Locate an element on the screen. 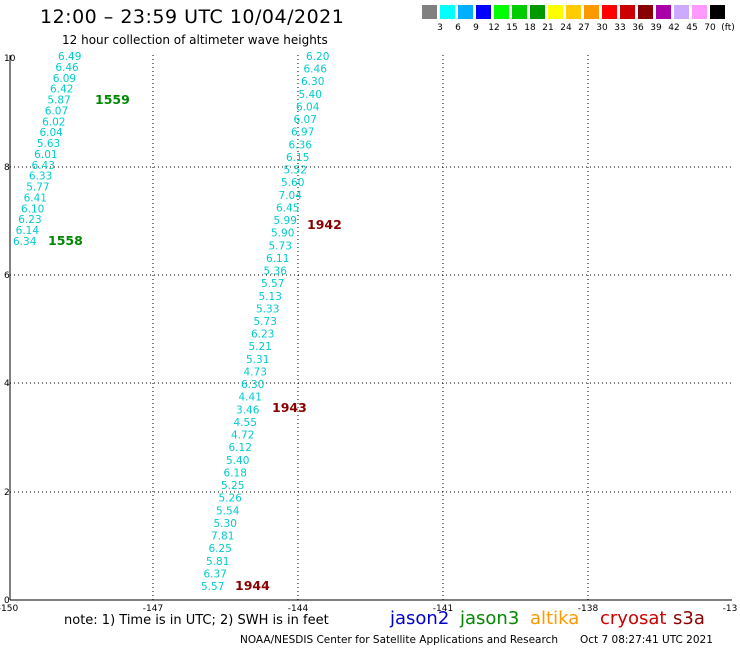  swh-value: 4.72 is located at coordinates (242, 436).